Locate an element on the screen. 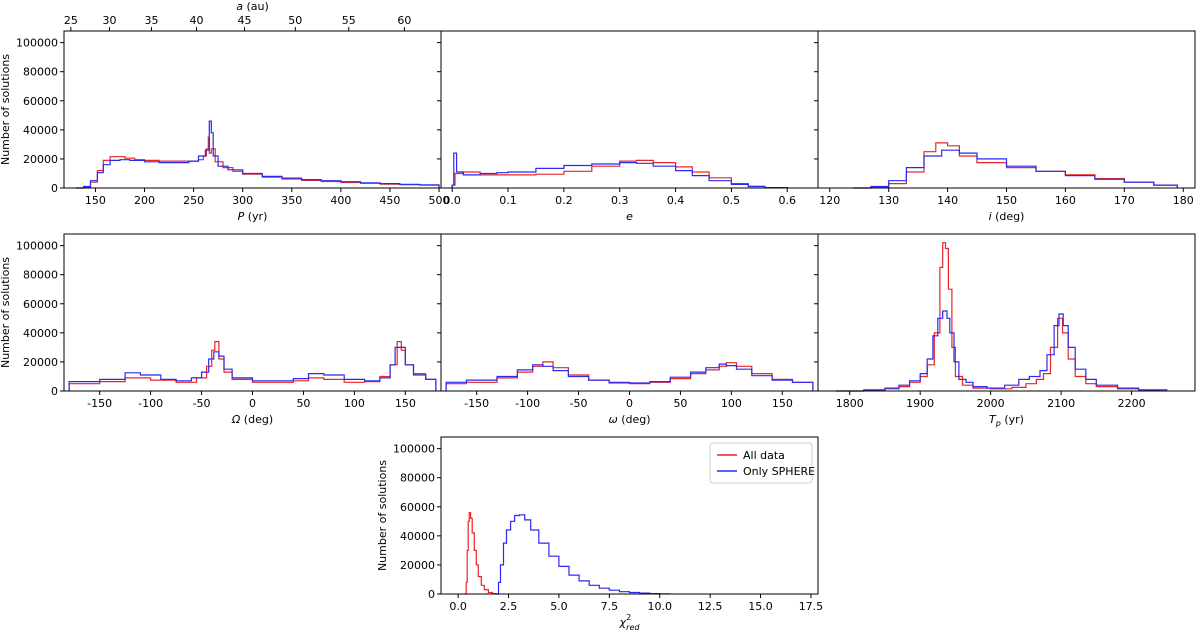 The height and width of the screenshot is (634, 1200). x-tick-label-inclination: 150 is located at coordinates (1006, 200).